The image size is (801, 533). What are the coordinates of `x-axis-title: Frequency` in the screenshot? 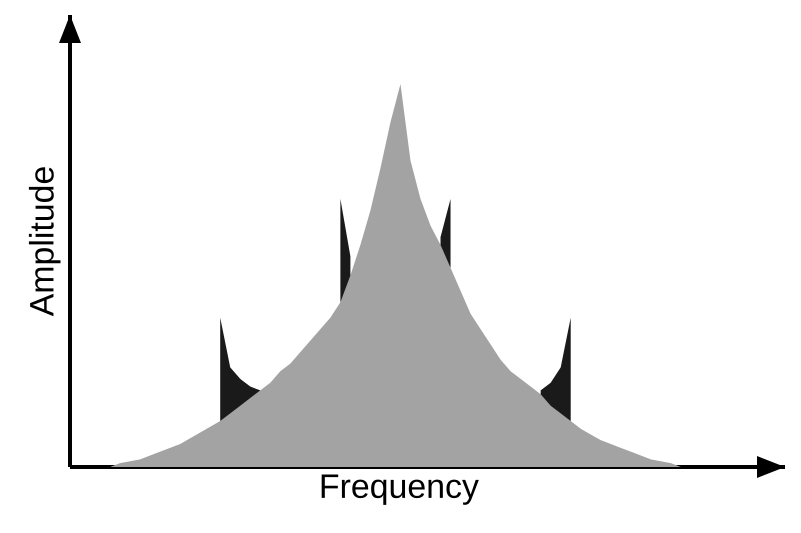 It's located at (400, 489).